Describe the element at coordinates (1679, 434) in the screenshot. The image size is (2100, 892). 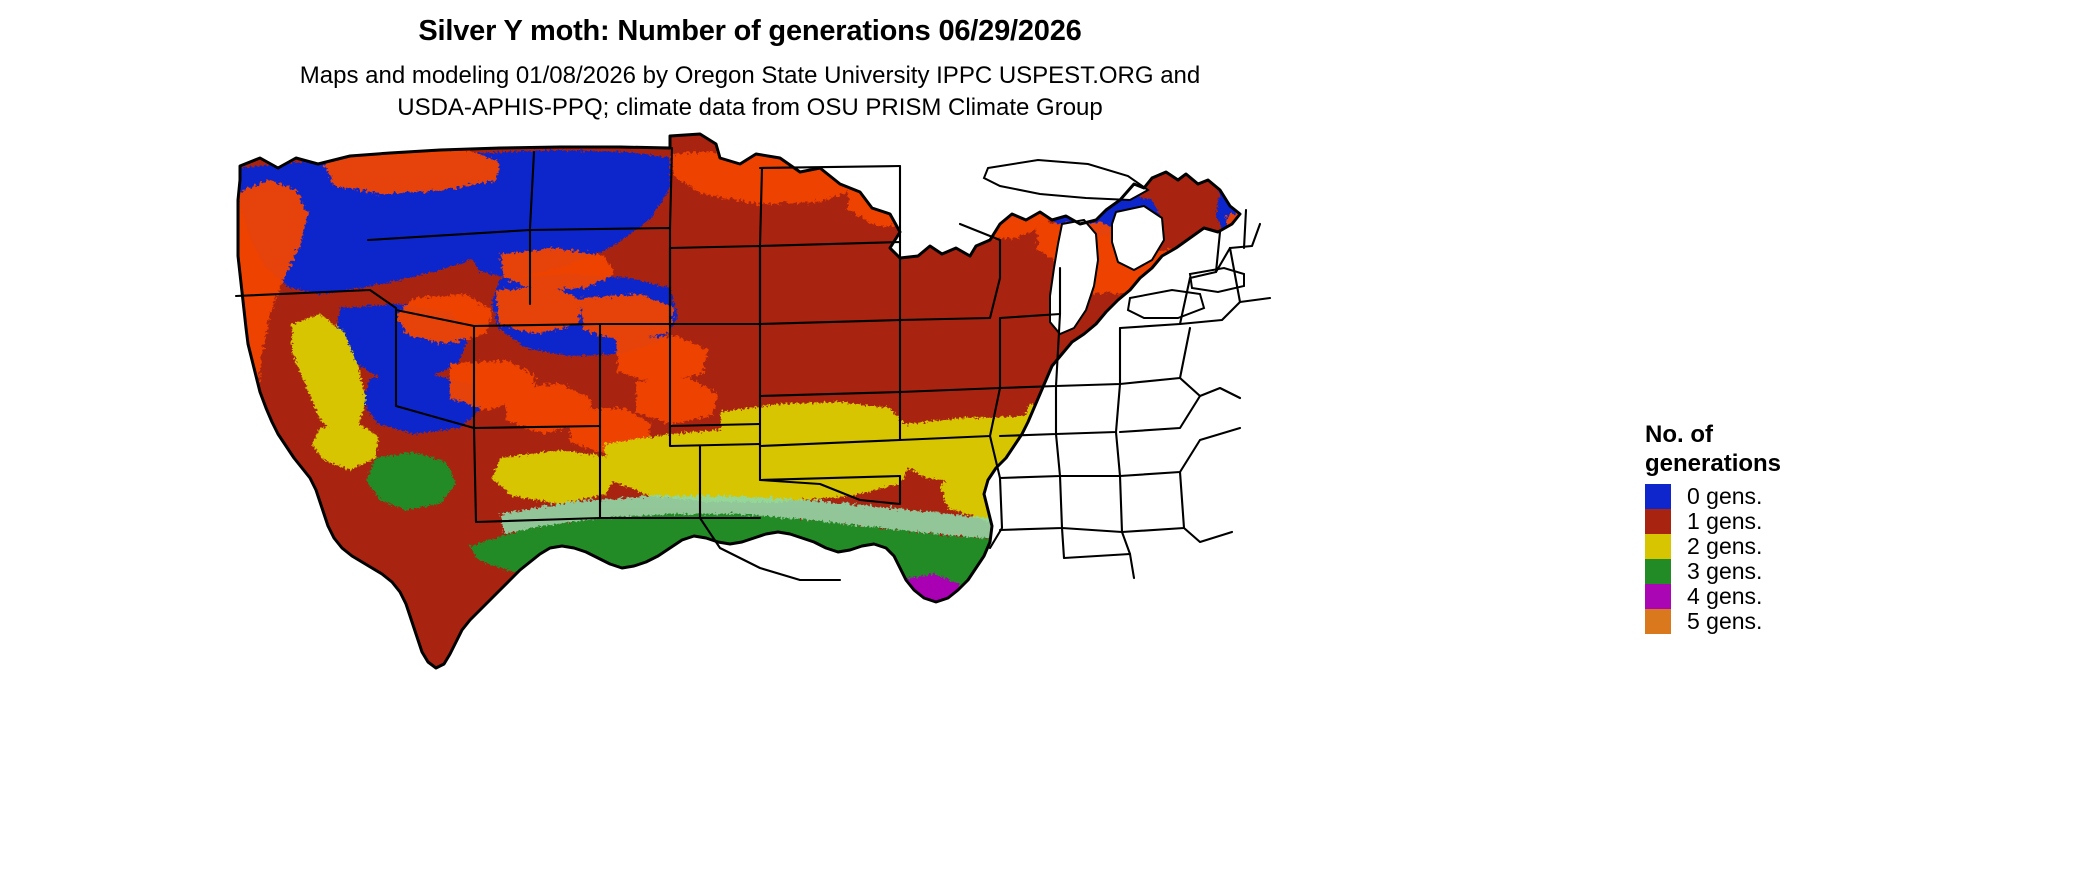
I see `legend-title-line-1: No. of` at that location.